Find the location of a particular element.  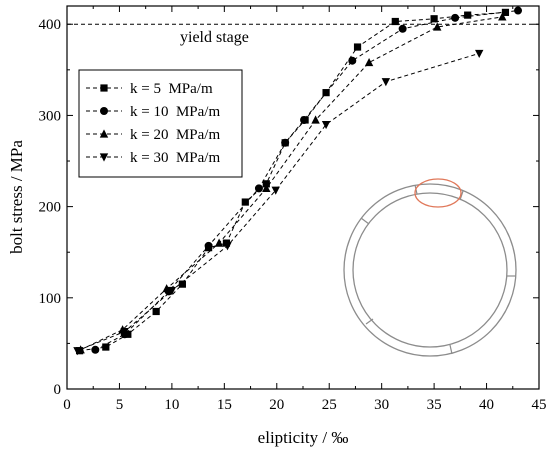

legend-entry: k = 20 MPa/m is located at coordinates (153, 135).